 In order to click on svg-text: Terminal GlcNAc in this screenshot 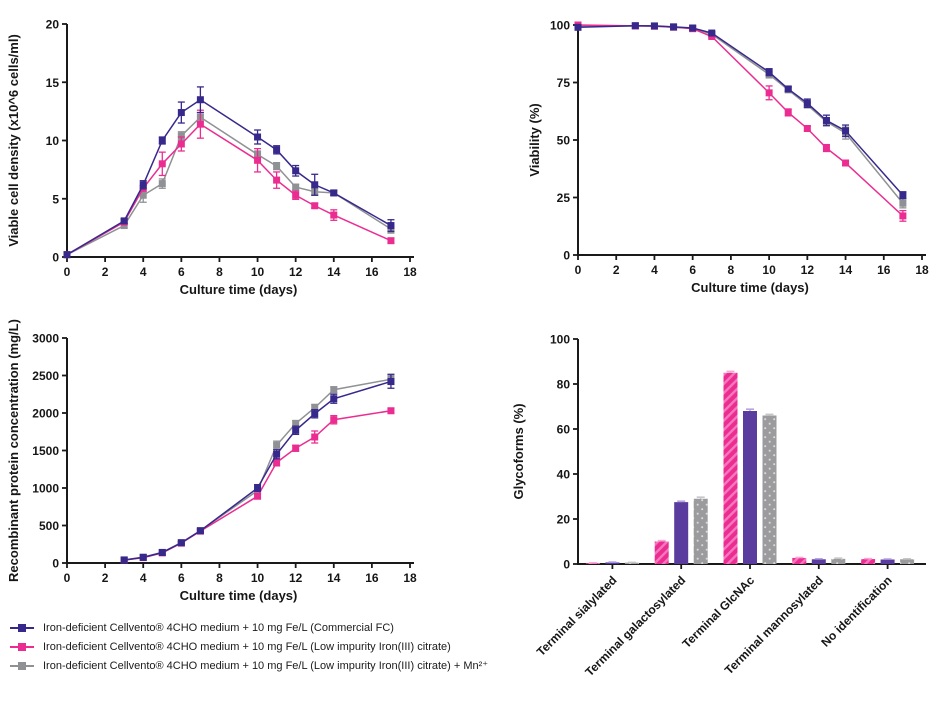, I will do `click(718, 612)`.